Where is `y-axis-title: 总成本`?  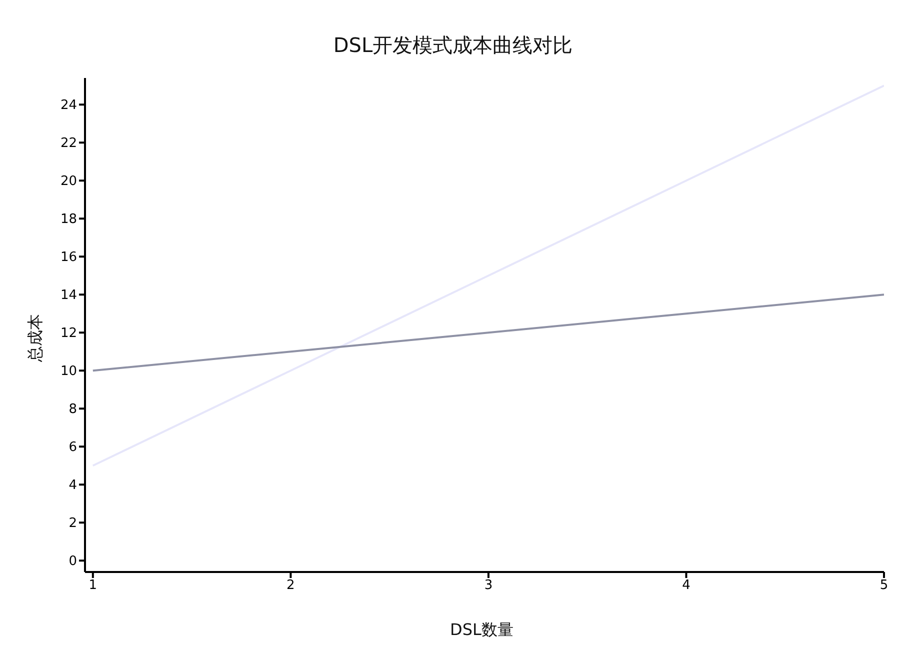
y-axis-title: 总成本 is located at coordinates (36, 338).